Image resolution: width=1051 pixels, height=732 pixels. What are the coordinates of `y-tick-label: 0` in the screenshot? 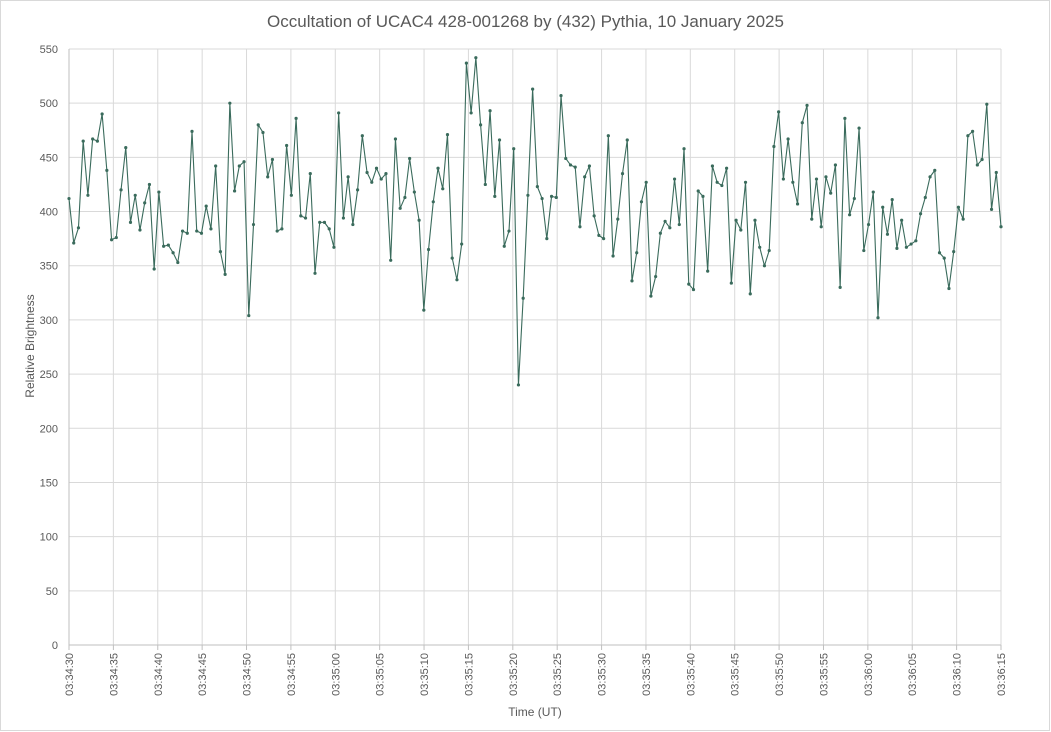 It's located at (55, 646).